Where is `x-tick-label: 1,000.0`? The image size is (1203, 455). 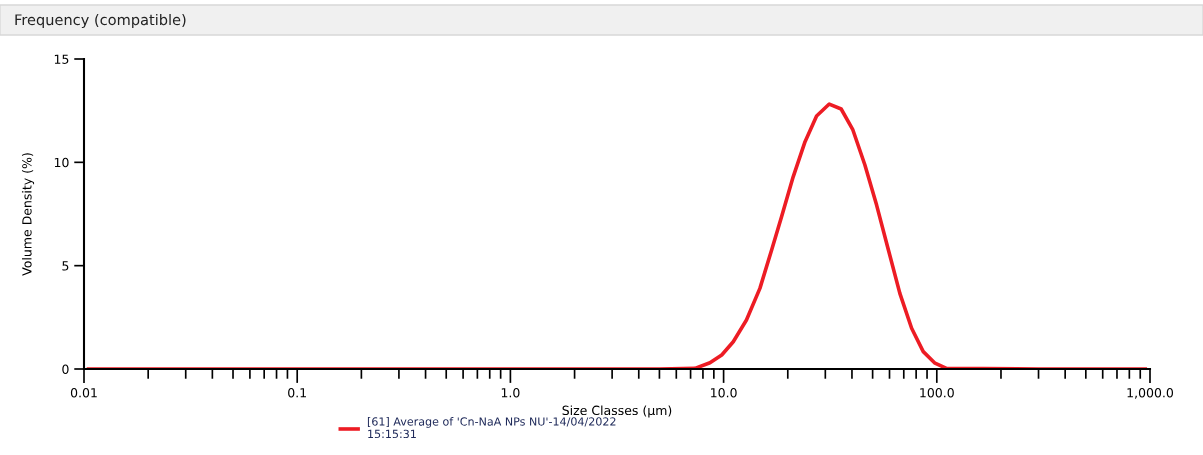 x-tick-label: 1,000.0 is located at coordinates (1150, 393).